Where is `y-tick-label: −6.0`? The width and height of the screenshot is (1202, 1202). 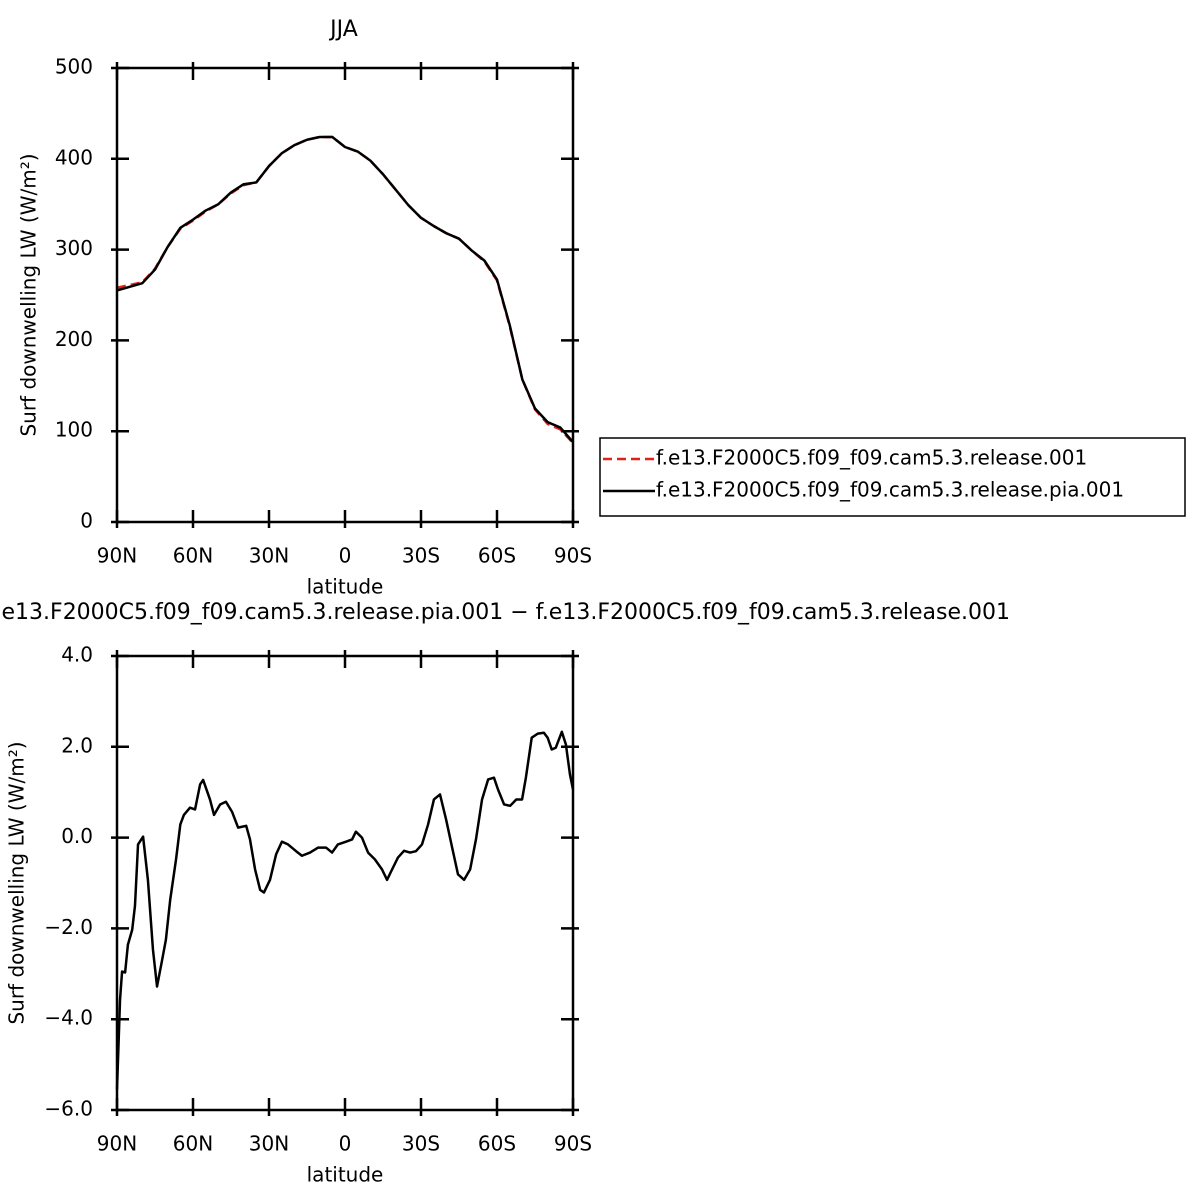 y-tick-label: −6.0 is located at coordinates (68, 1109).